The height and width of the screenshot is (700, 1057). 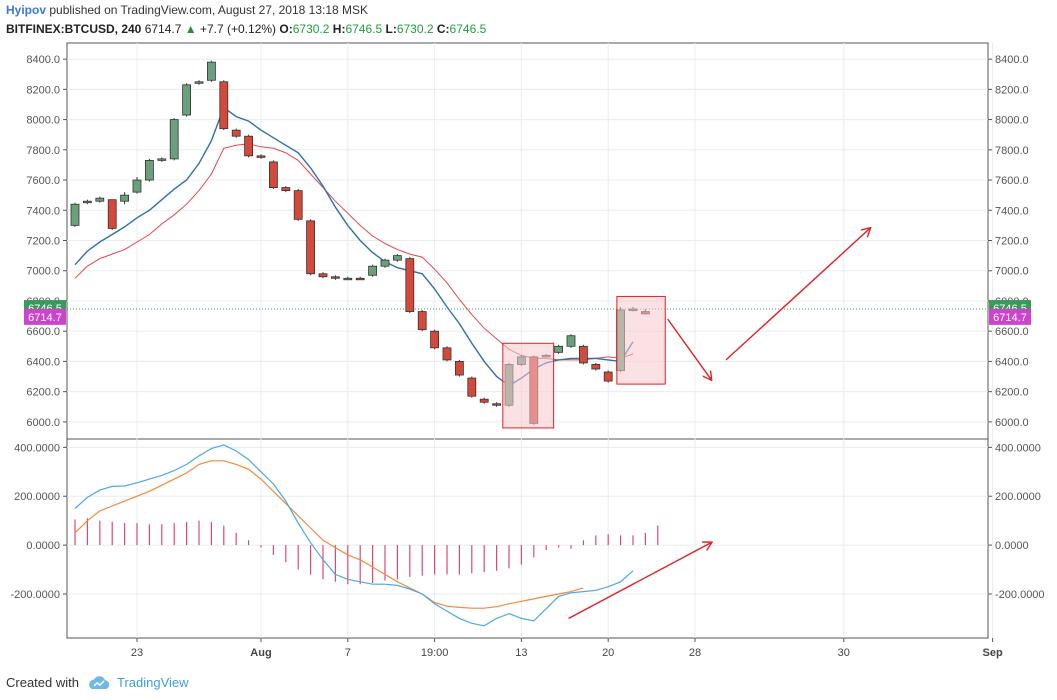 I want to click on price-tick-label-right: 6200.0, so click(x=1012, y=393).